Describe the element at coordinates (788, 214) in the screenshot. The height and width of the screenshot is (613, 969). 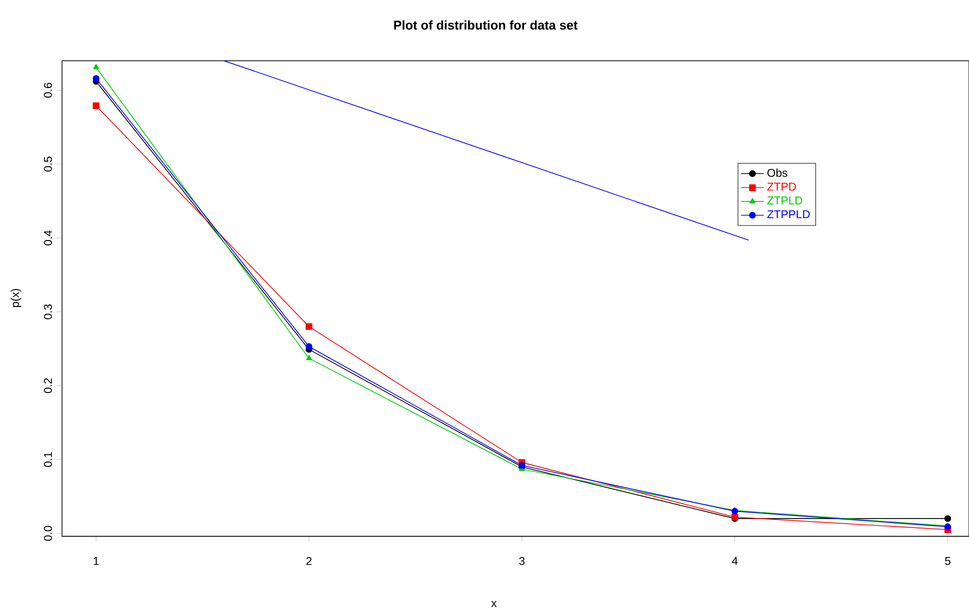
I see `legend-label: ZTPPLD` at that location.